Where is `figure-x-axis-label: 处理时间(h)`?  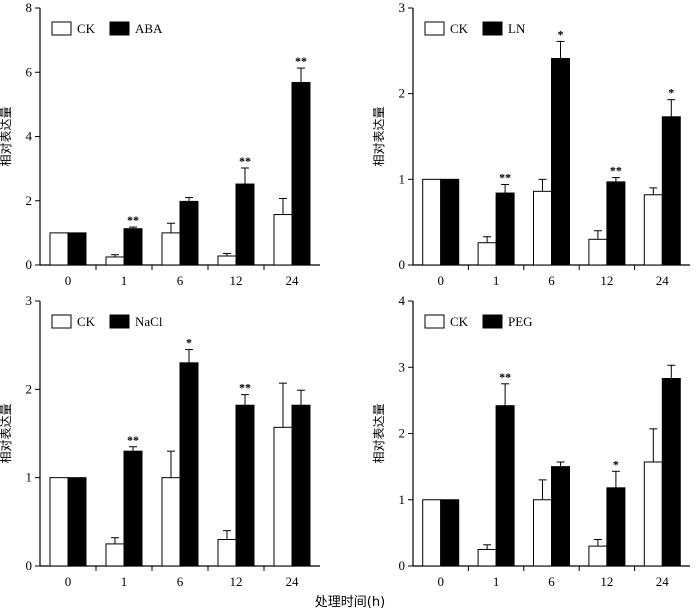 figure-x-axis-label: 处理时间(h) is located at coordinates (350, 602).